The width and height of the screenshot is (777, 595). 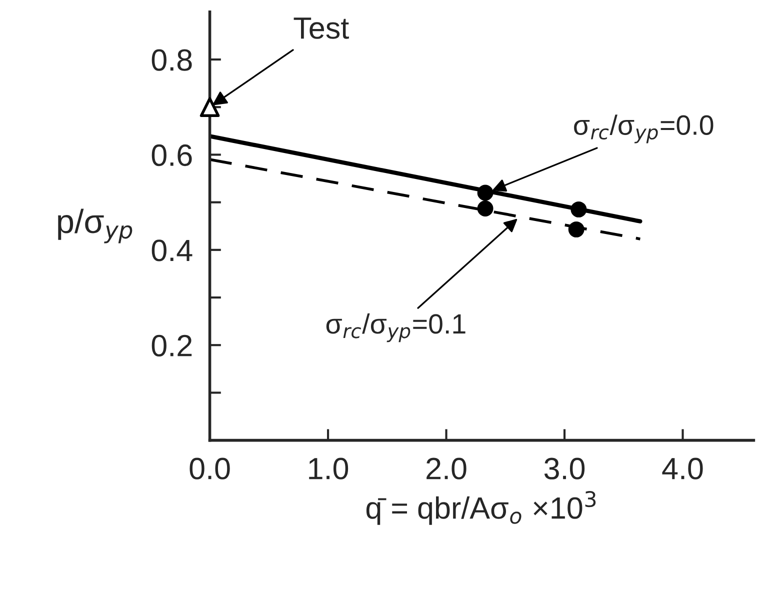 What do you see at coordinates (396, 327) in the screenshot?
I see `text: σ$_{rc}$/σ$_{yp}$=0.1` at bounding box center [396, 327].